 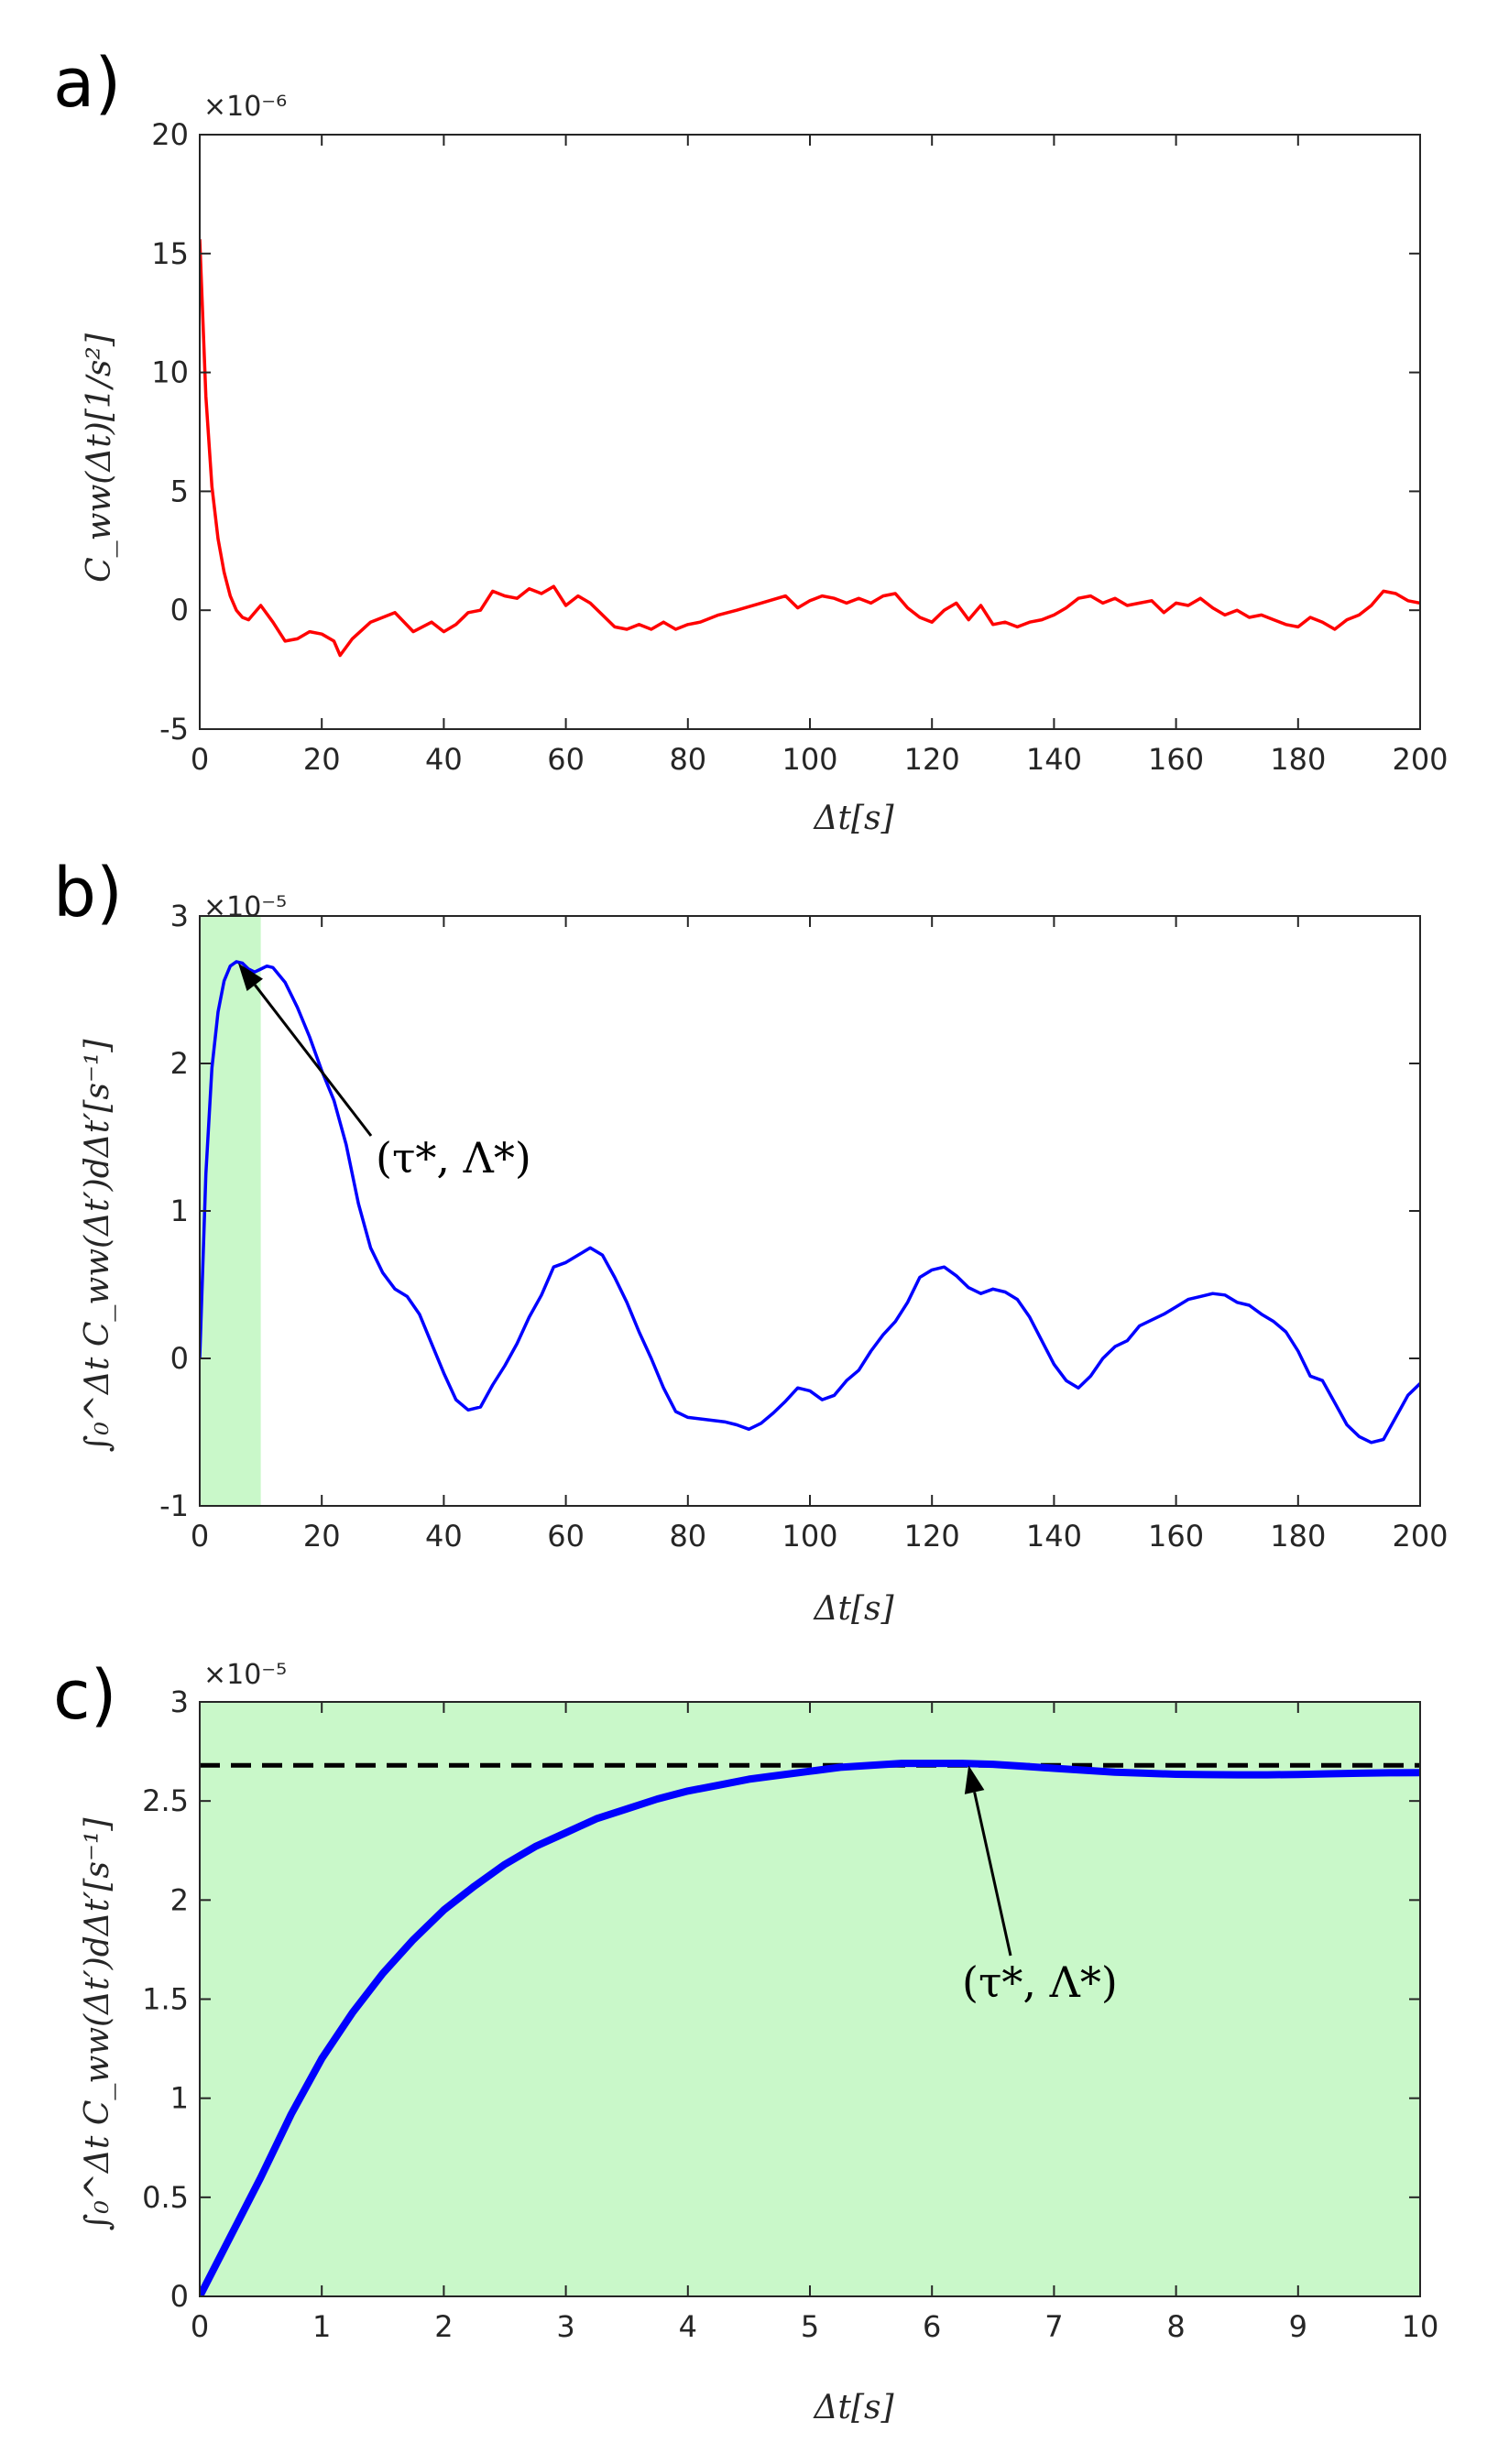 What do you see at coordinates (170, 372) in the screenshot?
I see `y-tick-label: 10` at bounding box center [170, 372].